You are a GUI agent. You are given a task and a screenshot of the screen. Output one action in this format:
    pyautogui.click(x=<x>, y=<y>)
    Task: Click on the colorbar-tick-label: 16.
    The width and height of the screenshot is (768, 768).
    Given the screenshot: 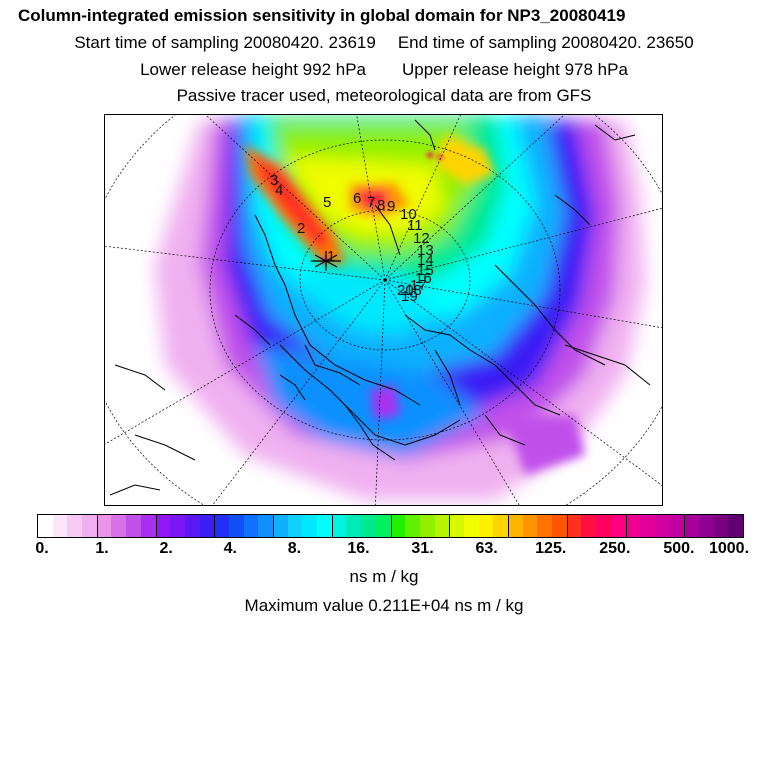 What is the action you would take?
    pyautogui.click(x=358, y=548)
    